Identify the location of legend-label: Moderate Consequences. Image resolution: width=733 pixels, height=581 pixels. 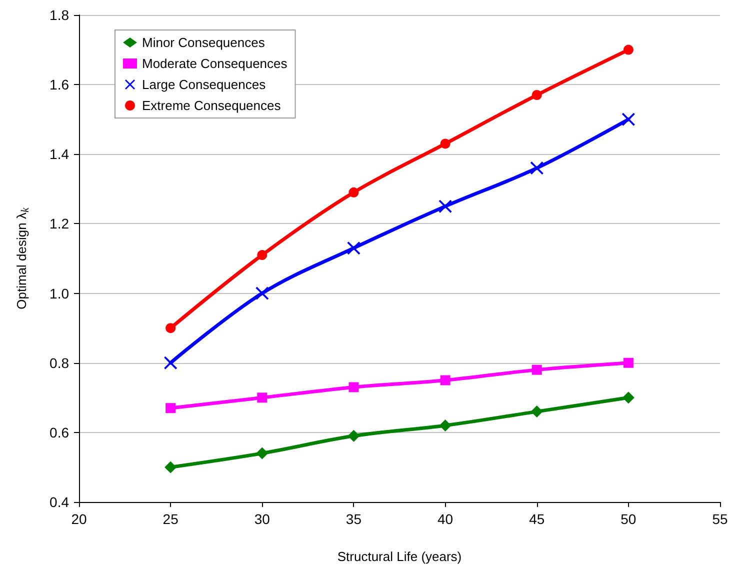
(215, 63).